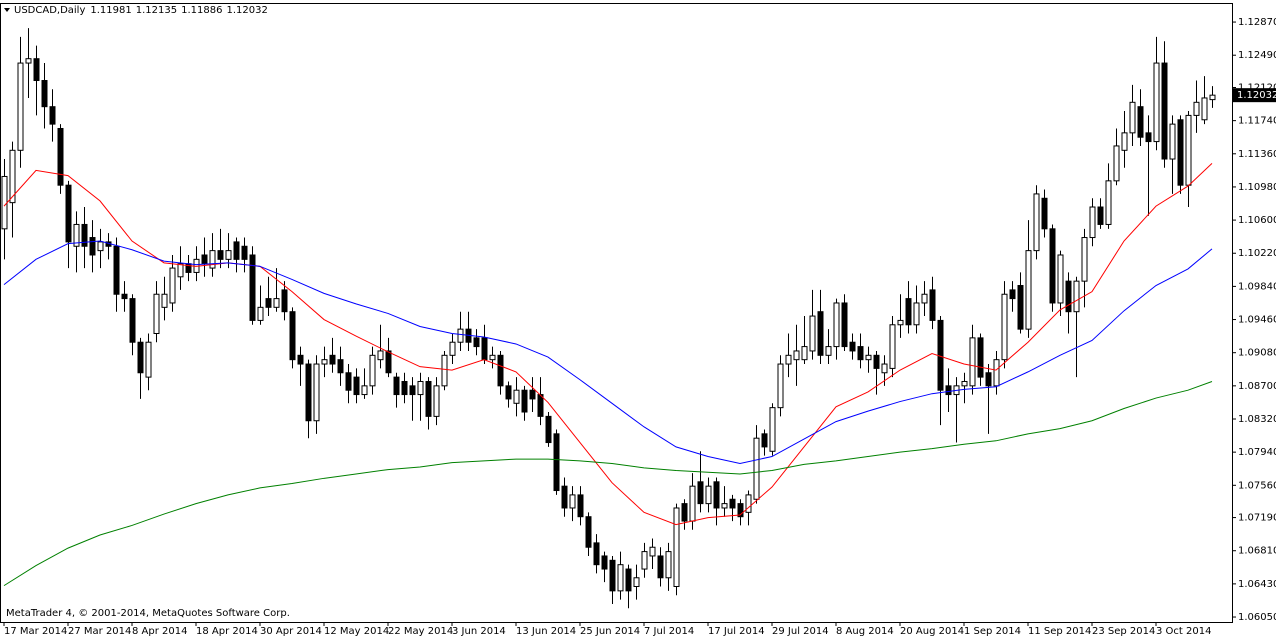 This screenshot has height=639, width=1276. What do you see at coordinates (1257, 220) in the screenshot?
I see `y-tick-label: 1.10600` at bounding box center [1257, 220].